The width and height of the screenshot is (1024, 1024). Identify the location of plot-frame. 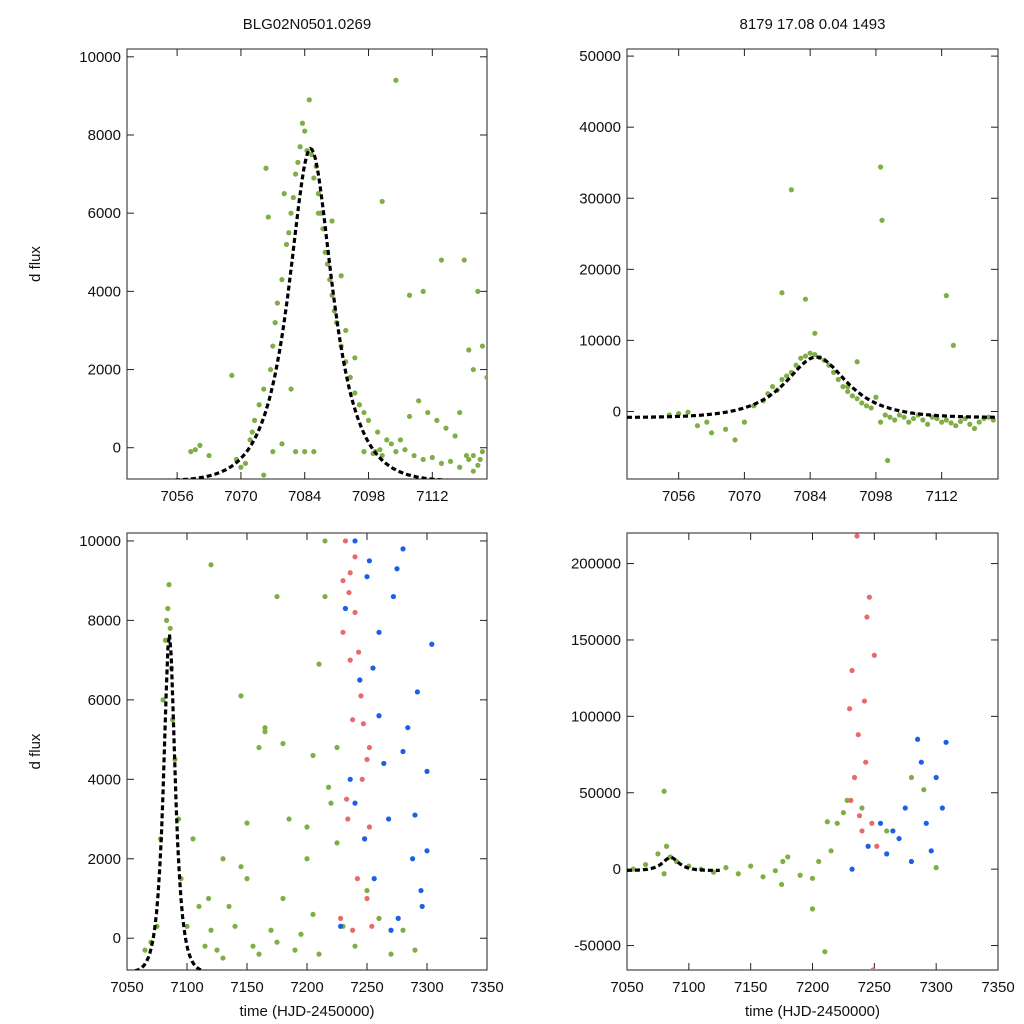
(307, 264).